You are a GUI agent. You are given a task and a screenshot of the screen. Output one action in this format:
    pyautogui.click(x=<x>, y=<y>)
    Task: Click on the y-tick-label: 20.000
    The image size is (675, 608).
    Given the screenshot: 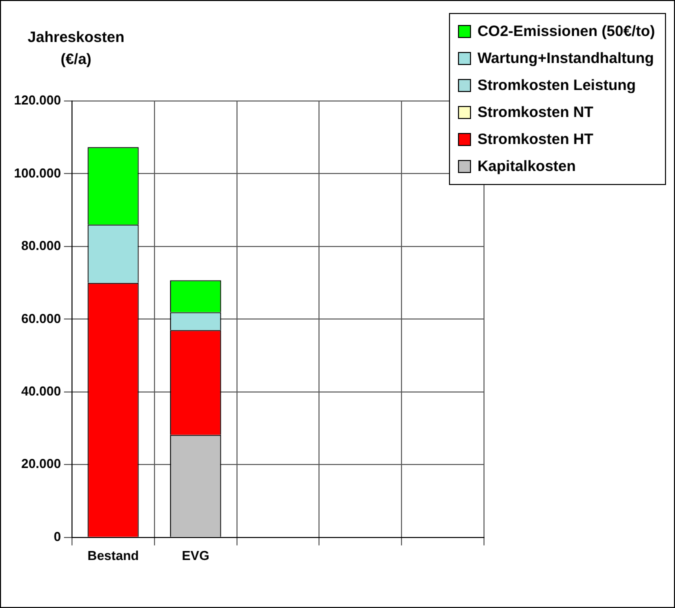 What is the action you would take?
    pyautogui.click(x=41, y=464)
    